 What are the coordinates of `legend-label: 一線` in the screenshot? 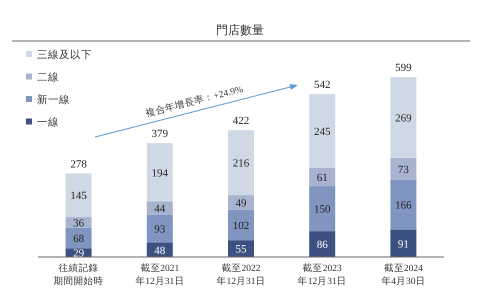 It's located at (48, 122).